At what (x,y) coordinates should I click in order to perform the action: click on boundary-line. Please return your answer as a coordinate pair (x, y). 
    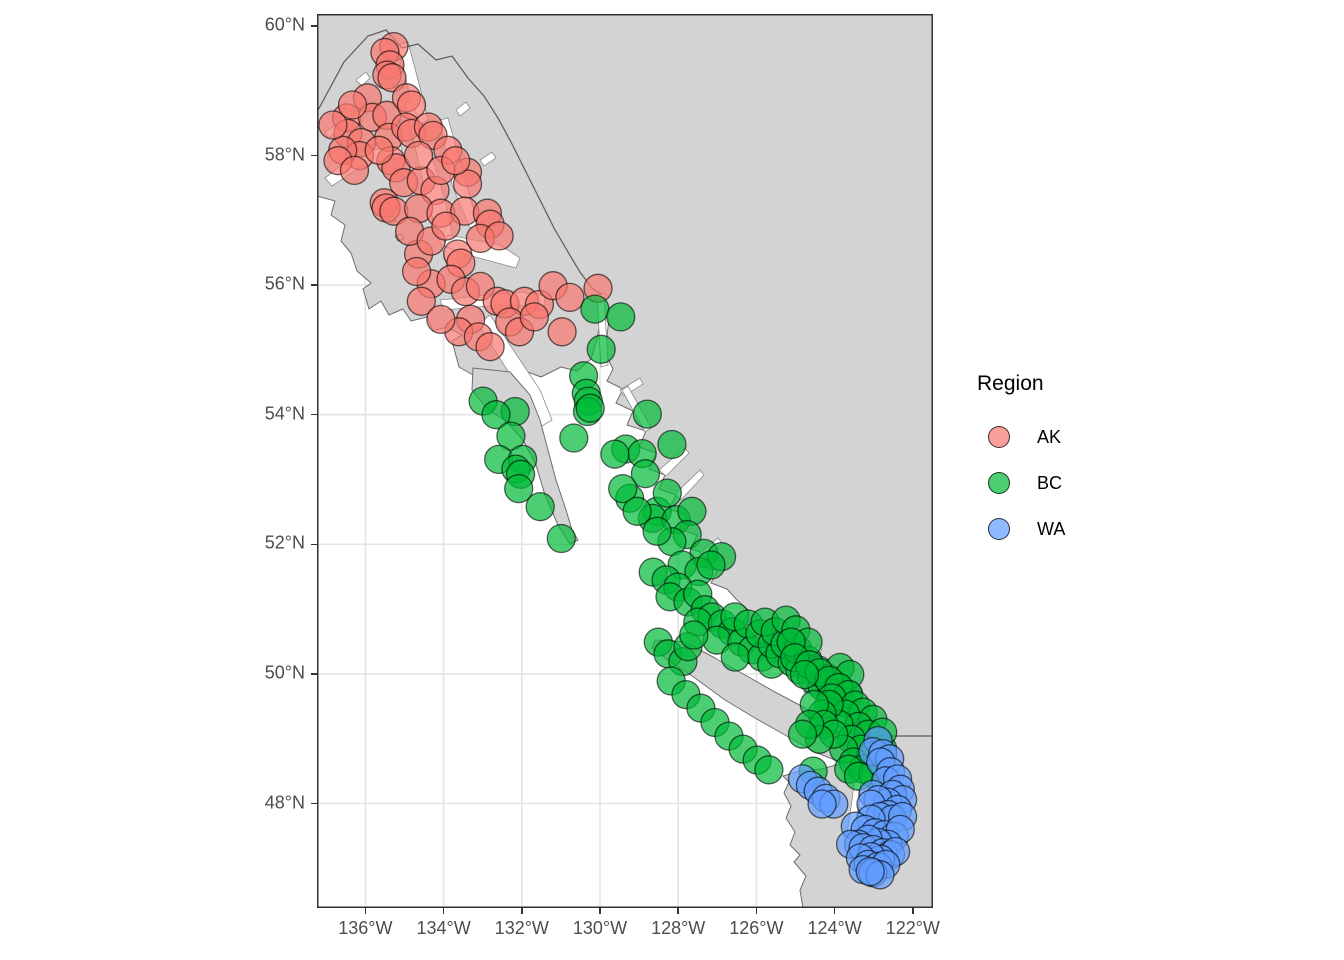
    Looking at the image, I should click on (460, 162).